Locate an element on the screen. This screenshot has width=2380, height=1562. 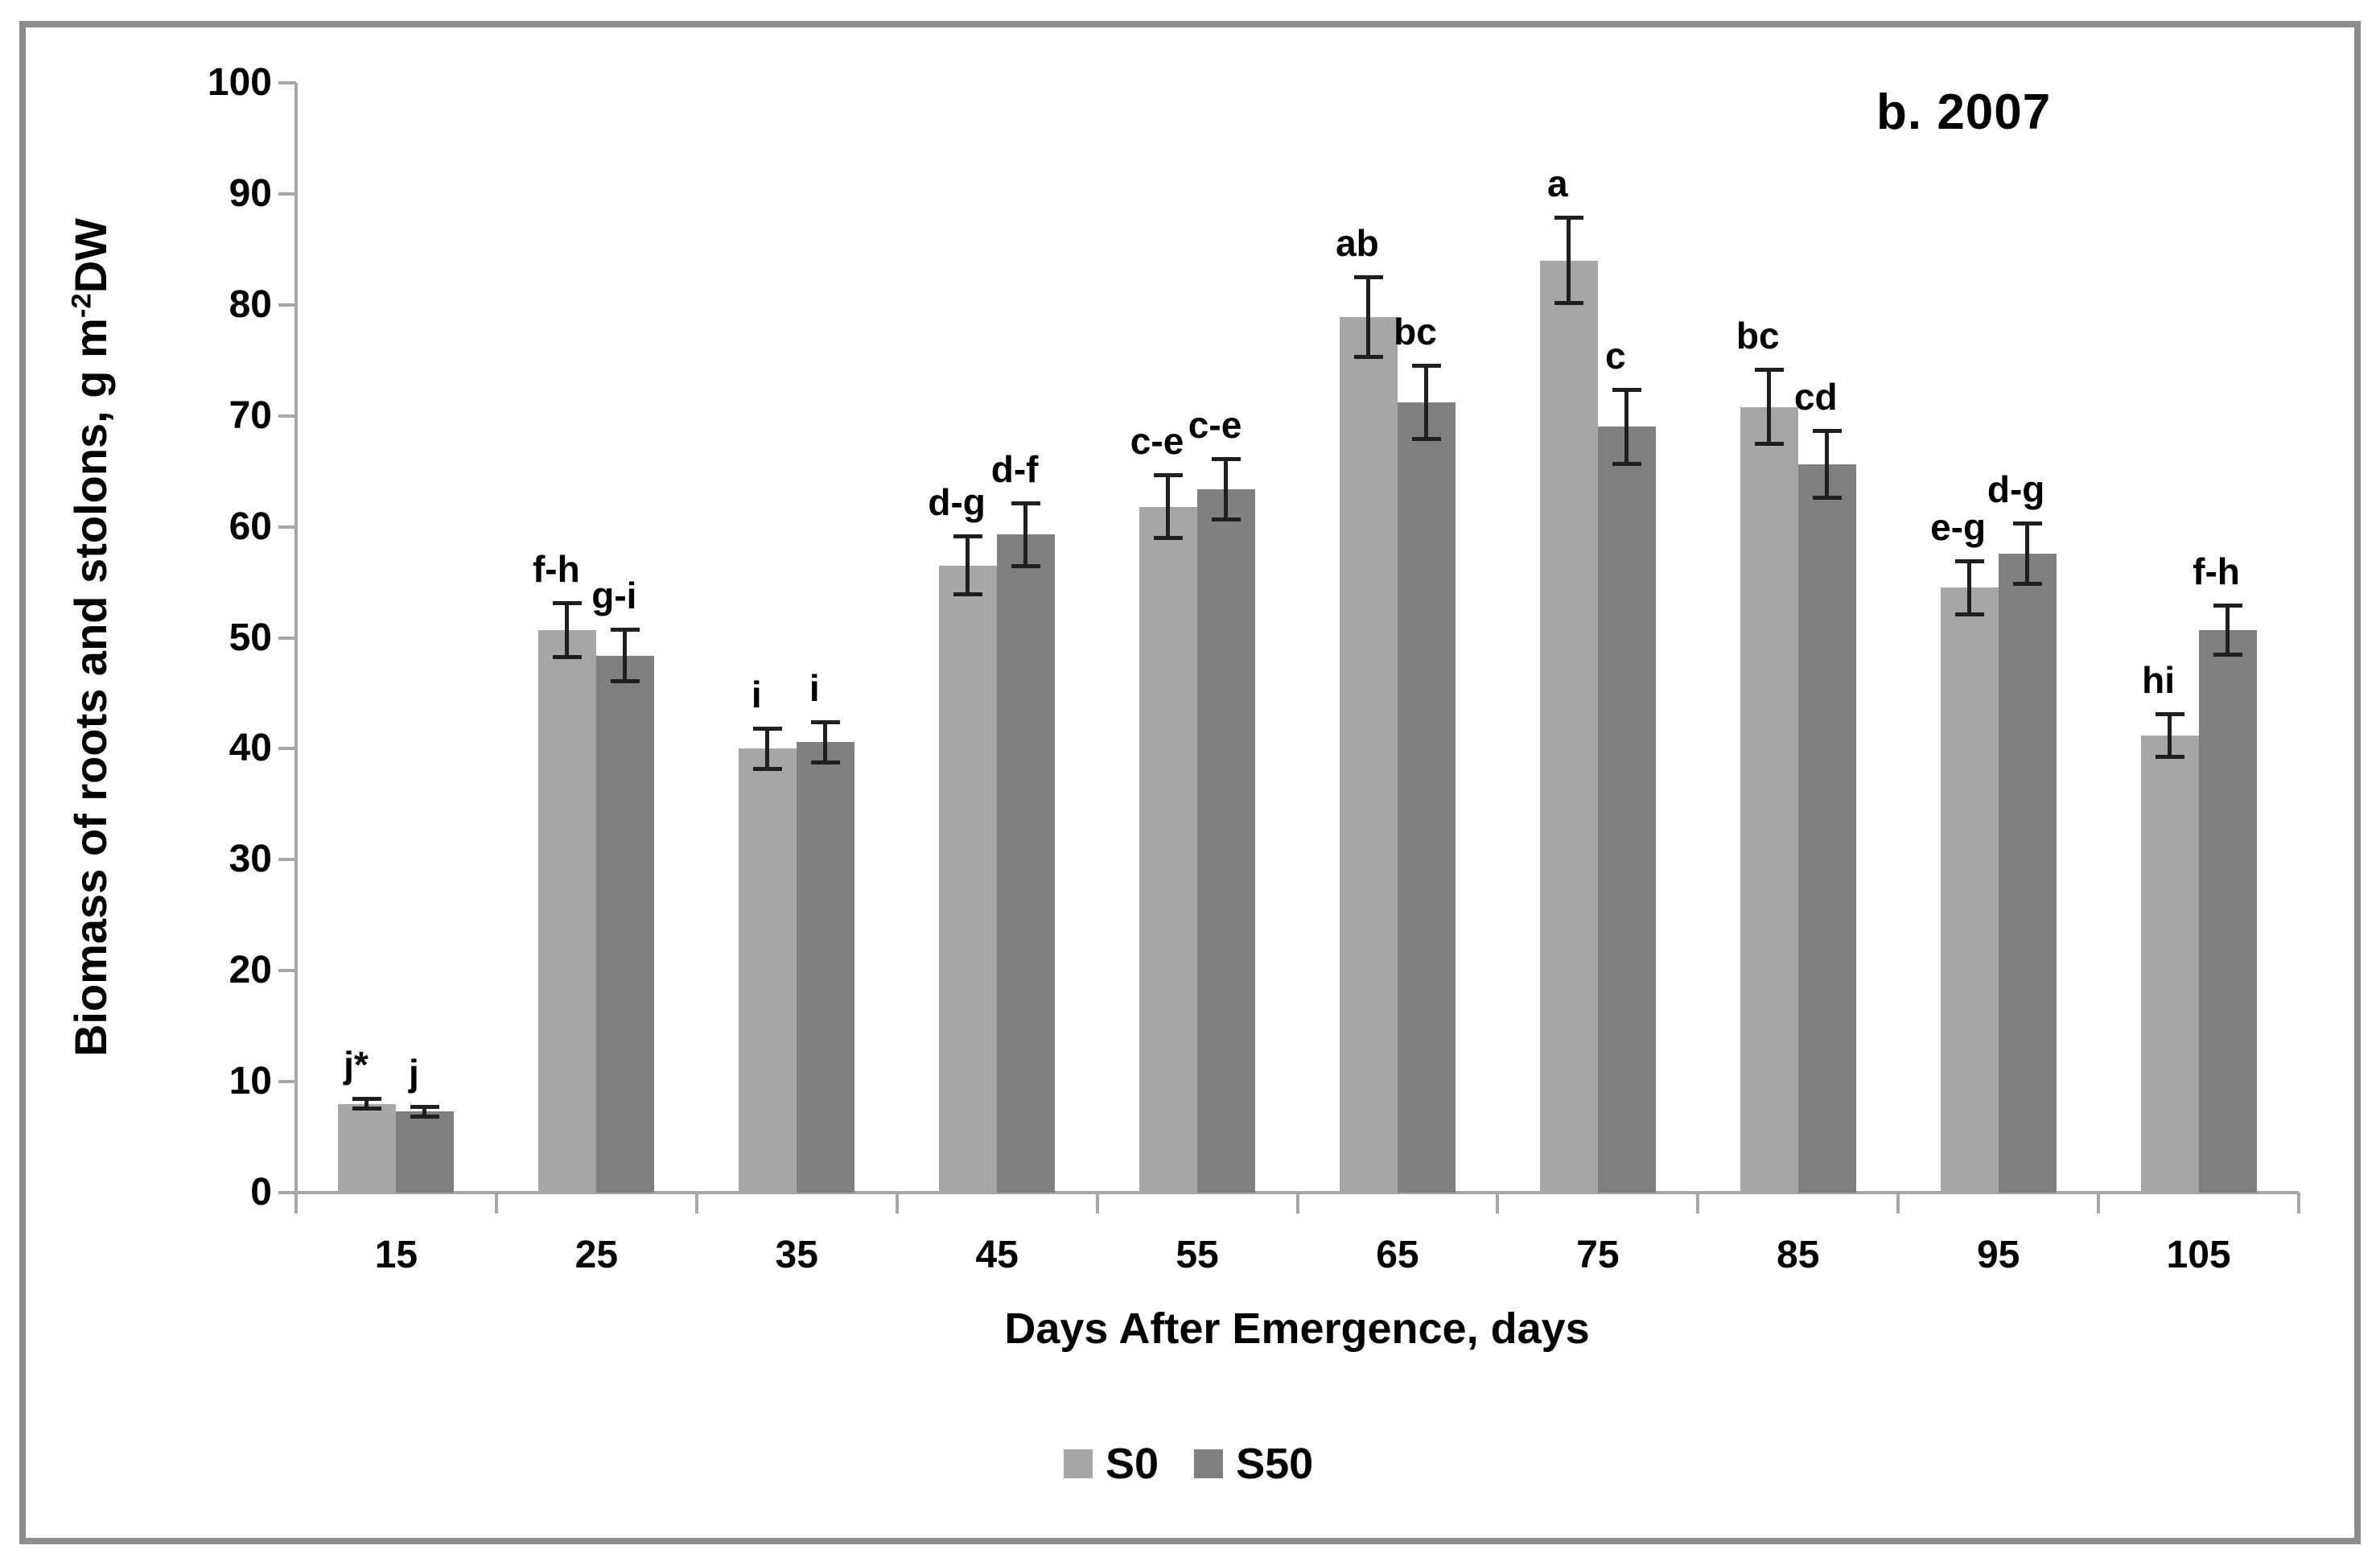
significance-letter-s0-105: hi is located at coordinates (2158, 679).